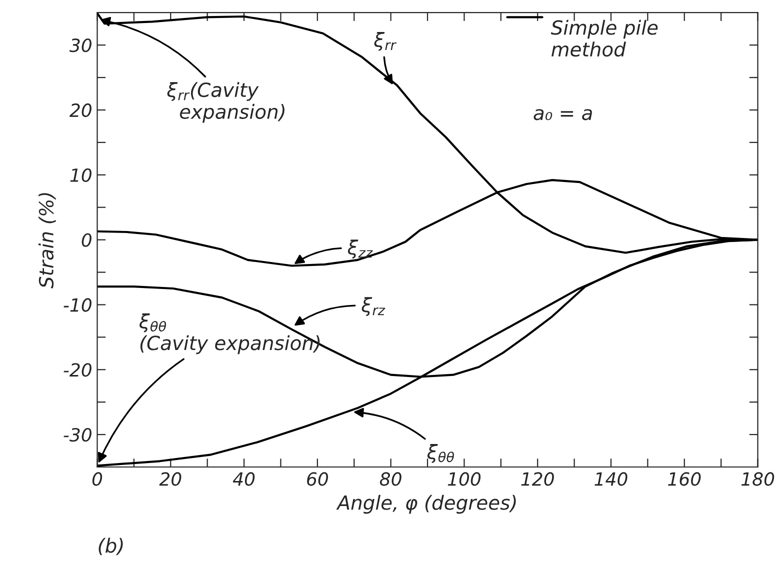 This screenshot has height=573, width=778. Describe the element at coordinates (426, 504) in the screenshot. I see `x-axis-title: Angle, φ (degrees)` at that location.